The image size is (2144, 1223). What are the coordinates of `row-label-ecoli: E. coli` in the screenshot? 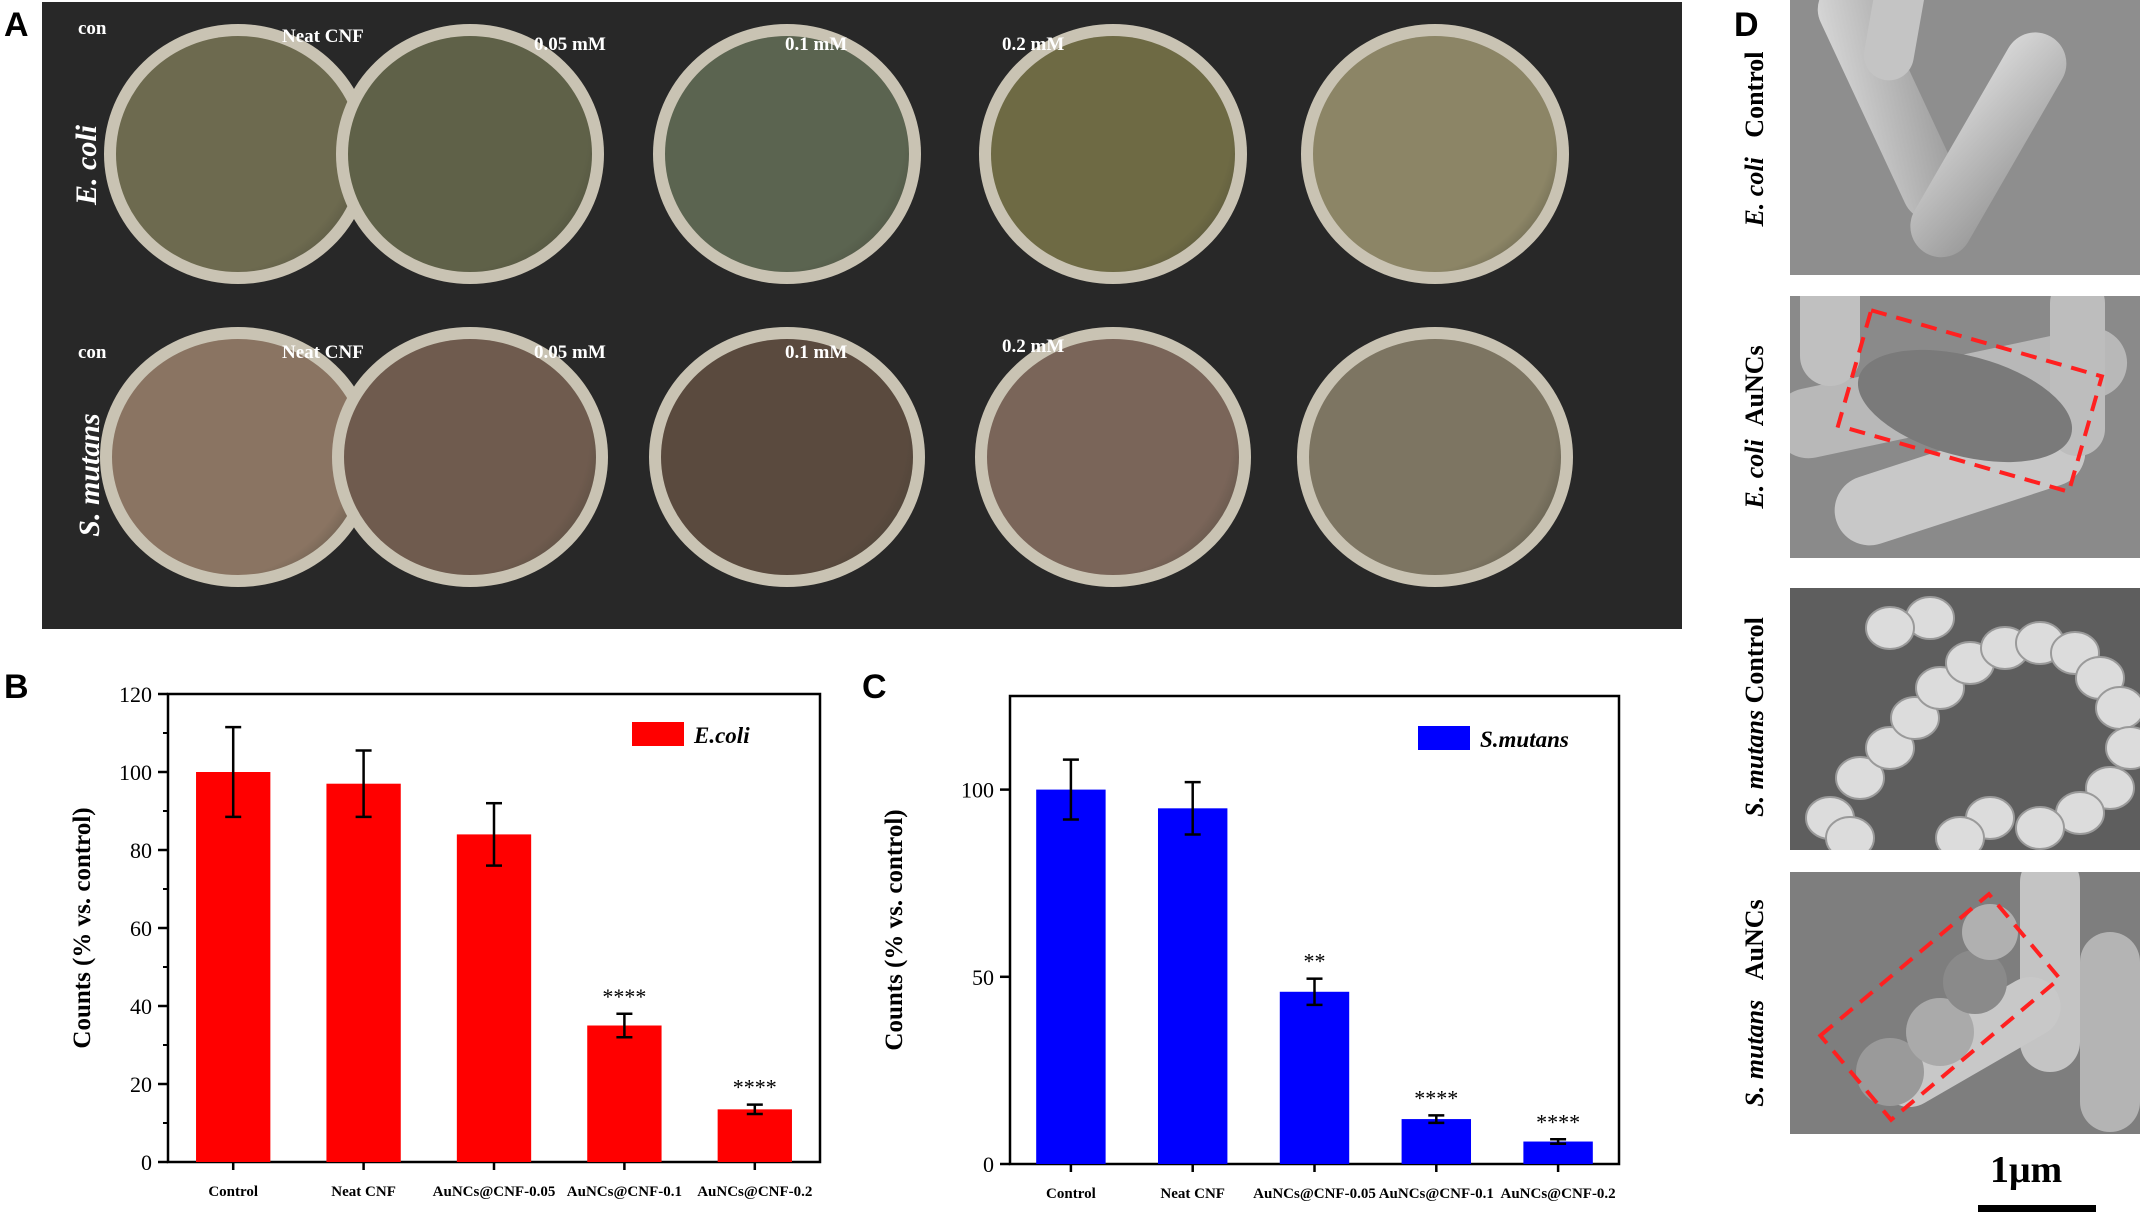 It's located at (86, 165).